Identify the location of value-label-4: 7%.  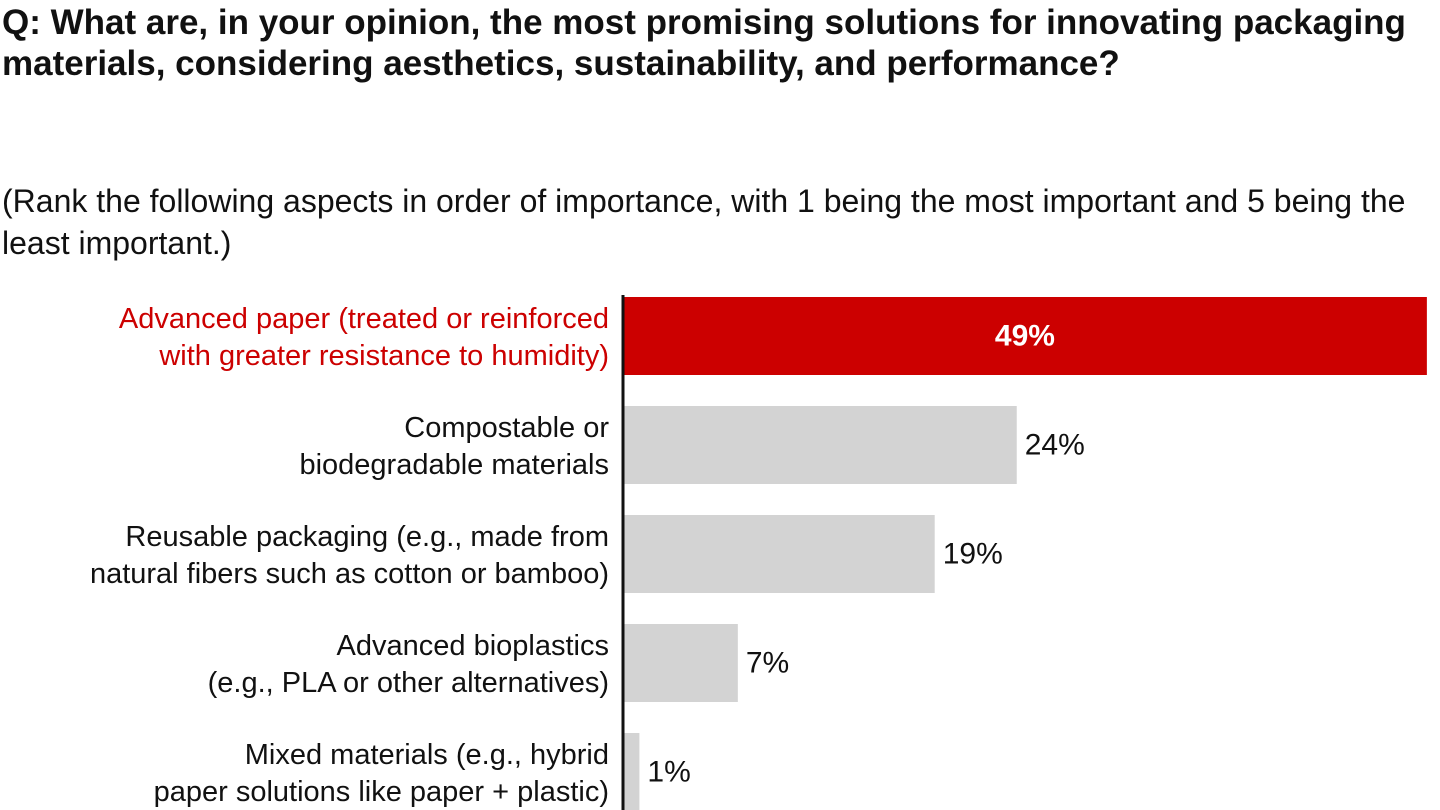
(767, 663).